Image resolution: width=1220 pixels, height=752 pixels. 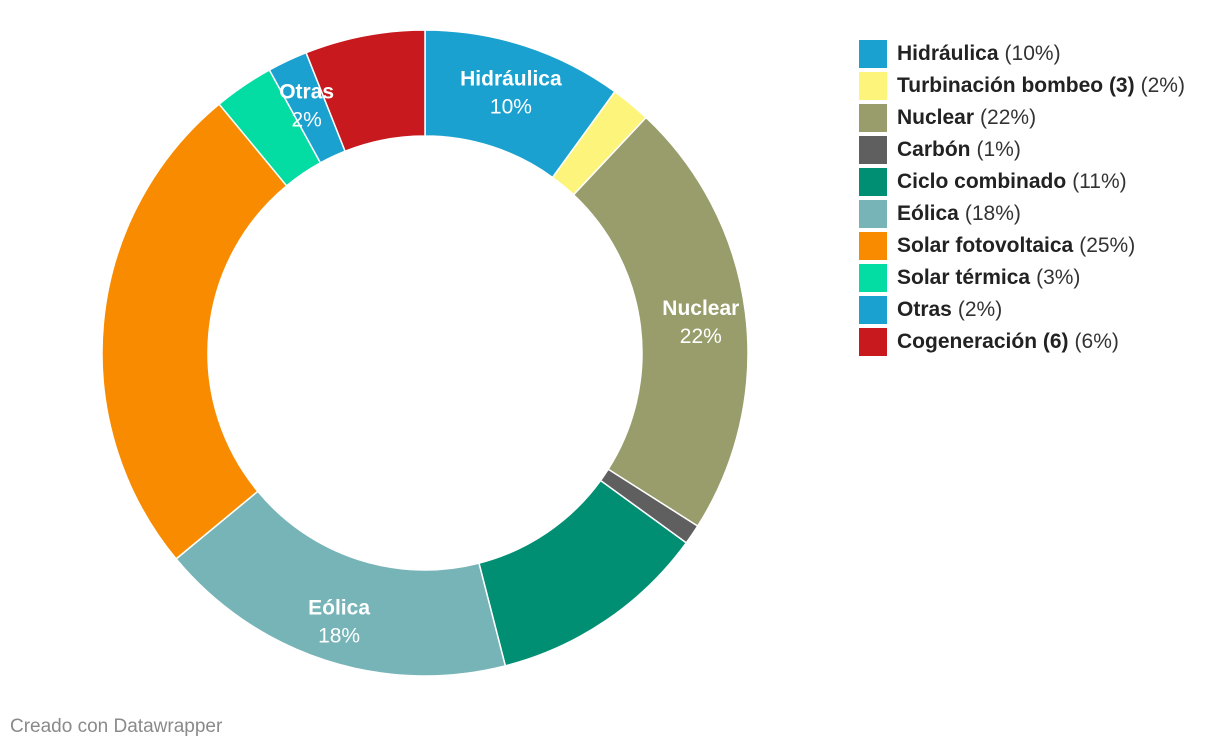 I want to click on slice-solar-fotovoltaica, so click(x=194, y=331).